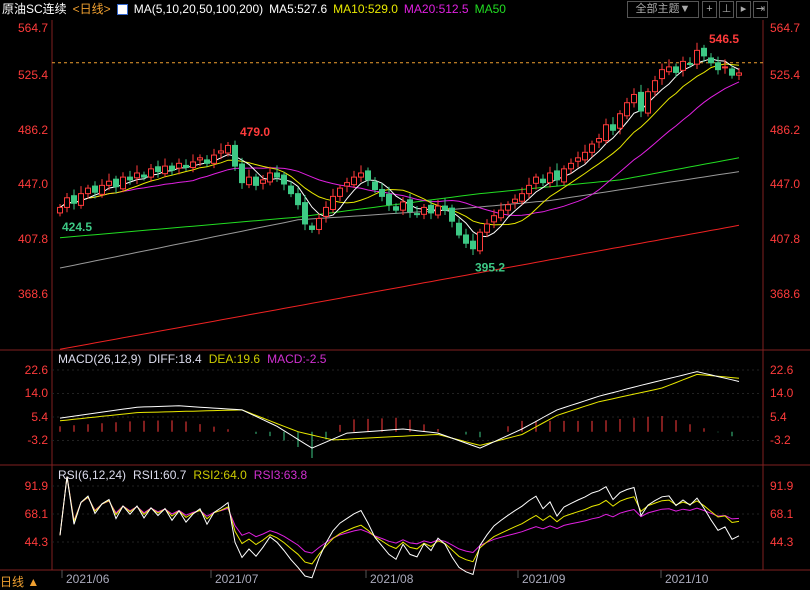  Describe the element at coordinates (77, 227) in the screenshot. I see `extreme-price-label: 424.5` at that location.